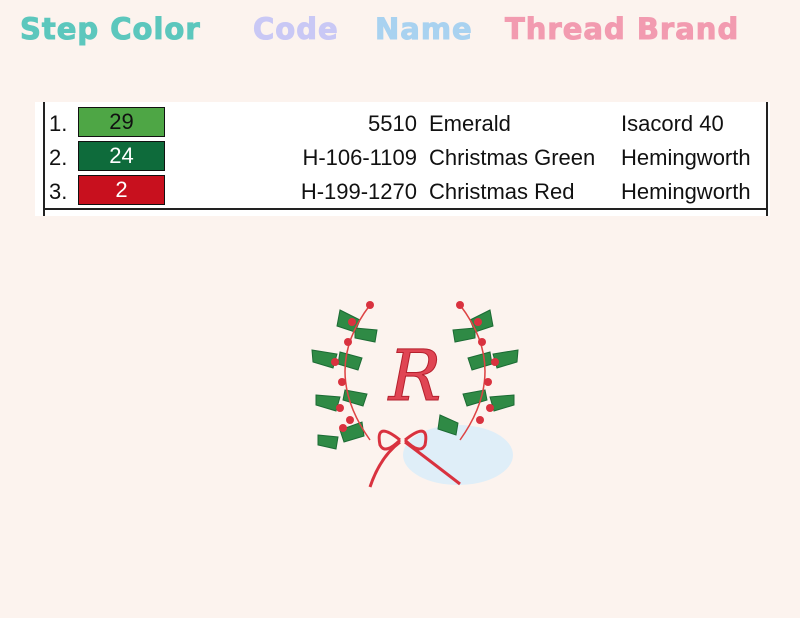  Describe the element at coordinates (622, 29) in the screenshot. I see `header-thread-brand: Thread Brand` at that location.